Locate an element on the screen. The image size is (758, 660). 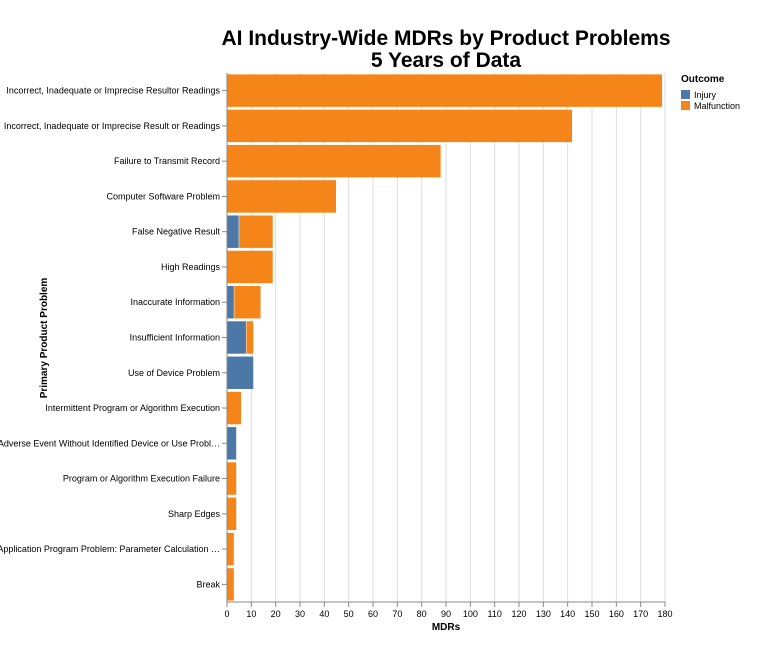
y-tick-label-5: High Readings is located at coordinates (191, 267).